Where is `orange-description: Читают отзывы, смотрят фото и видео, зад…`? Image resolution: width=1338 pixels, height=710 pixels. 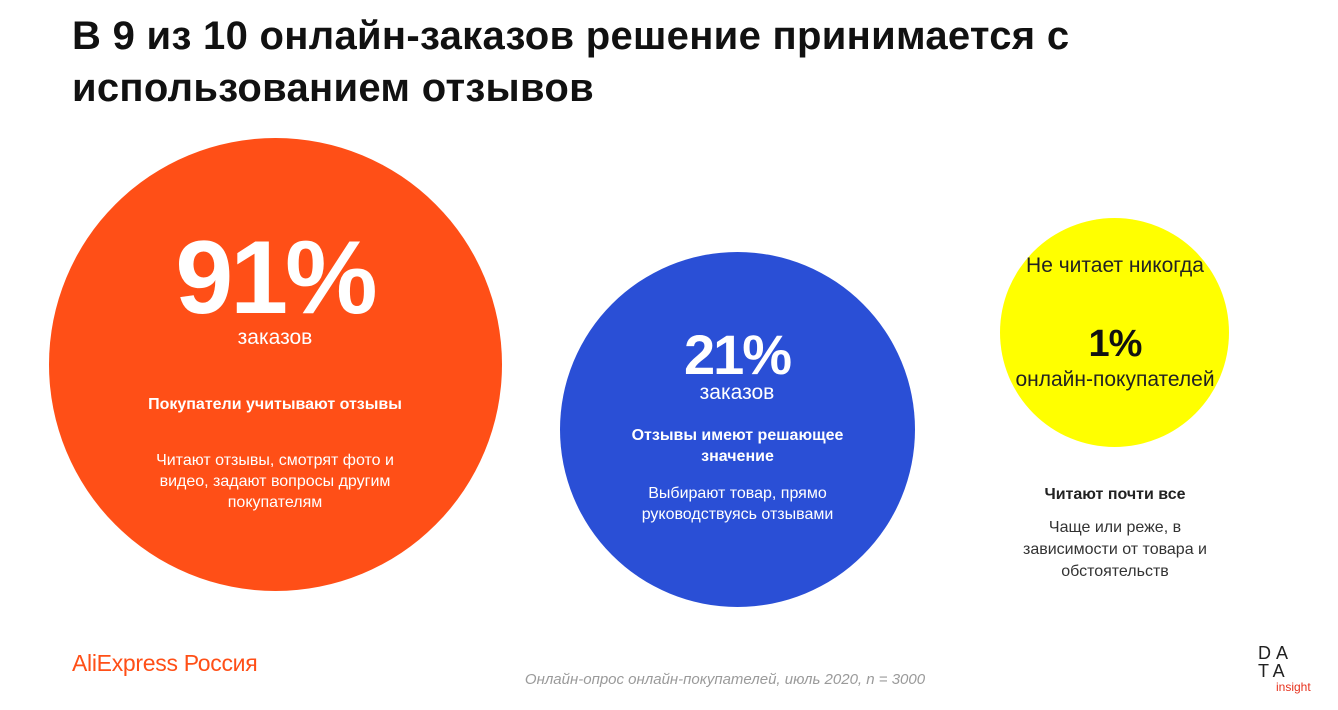
orange-description: Читают отзывы, смотрят фото и видео, зад… is located at coordinates (275, 481).